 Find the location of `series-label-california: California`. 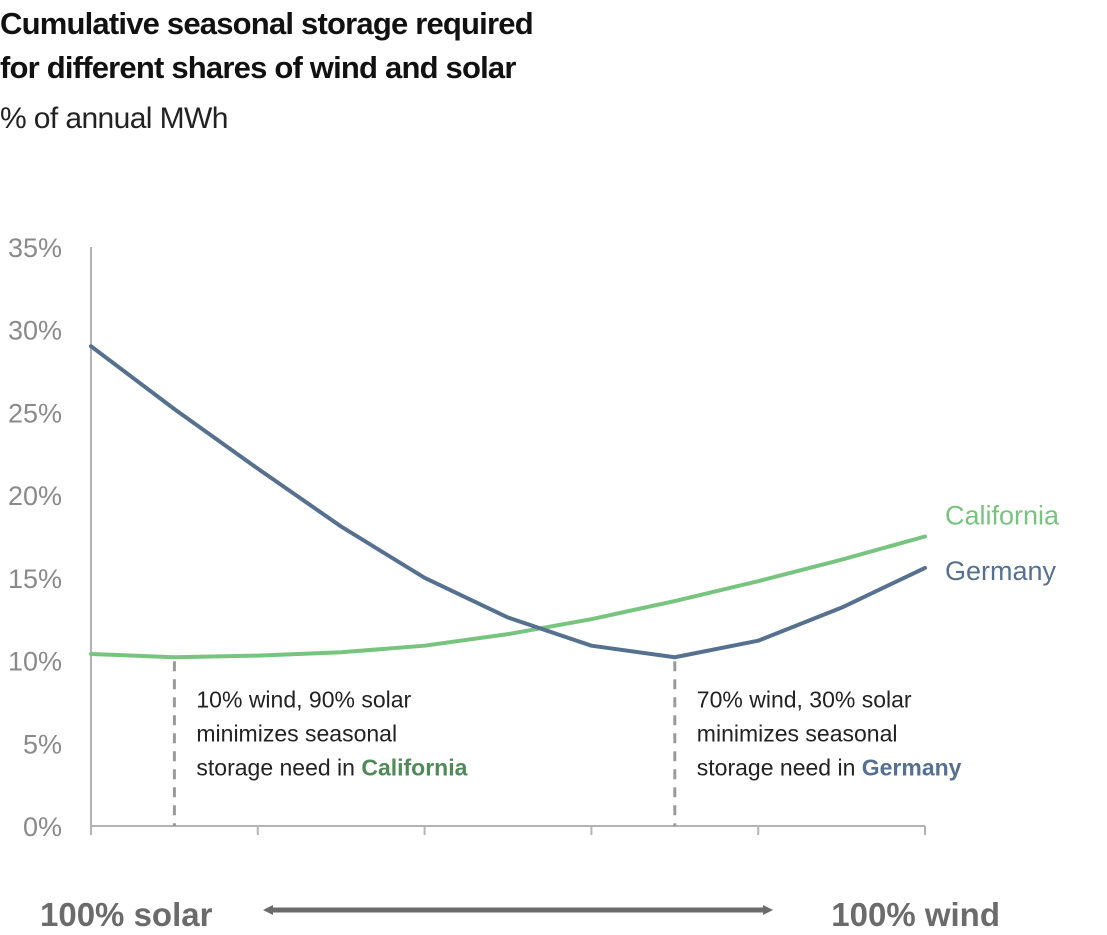

series-label-california: California is located at coordinates (1002, 516).